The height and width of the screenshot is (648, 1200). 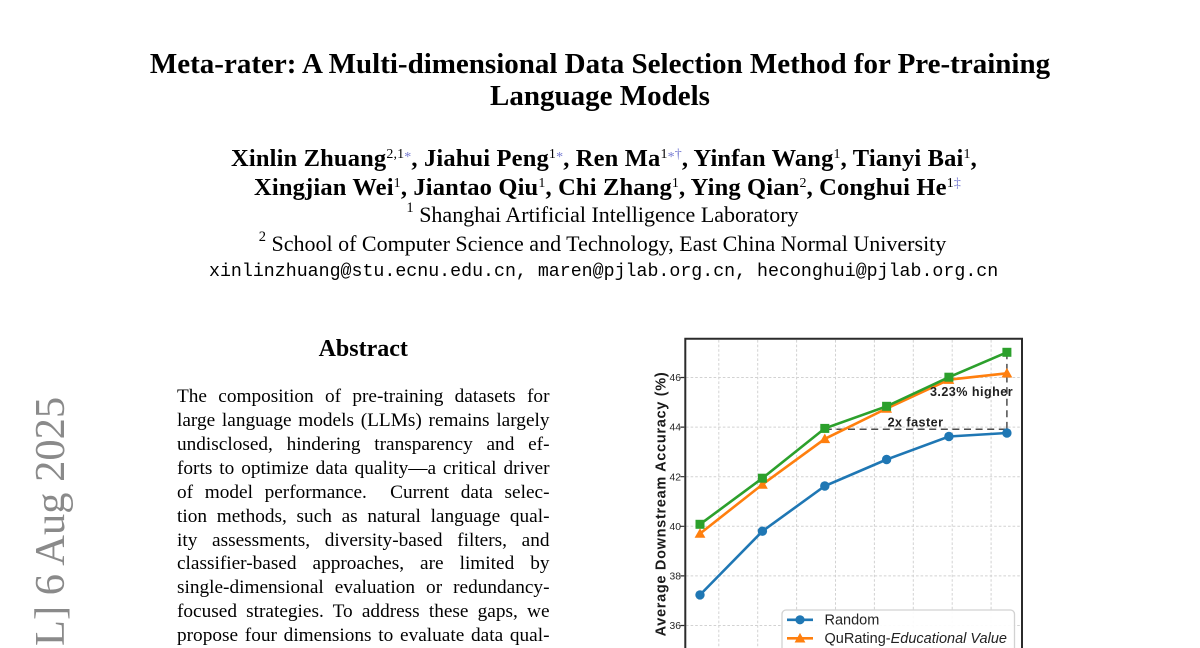 I want to click on svg-text: 40, so click(x=676, y=527).